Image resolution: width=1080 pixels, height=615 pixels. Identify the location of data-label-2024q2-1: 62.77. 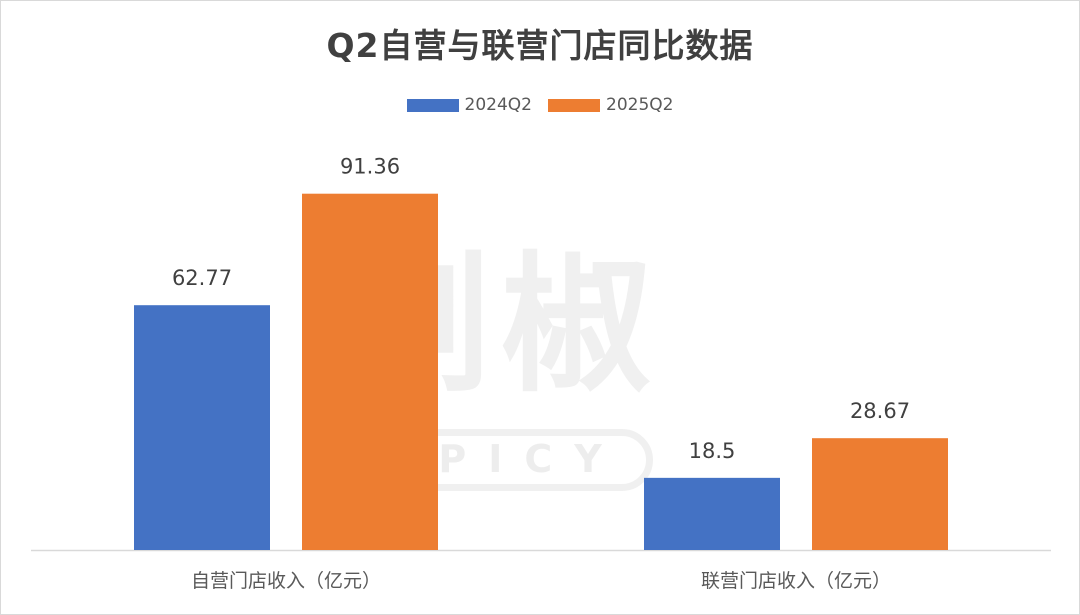
(202, 278).